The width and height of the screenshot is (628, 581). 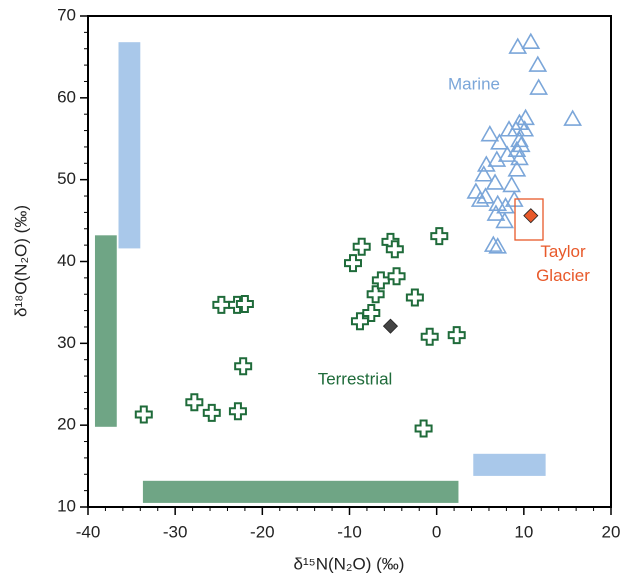 I want to click on annotation: Taylor Glacier, so click(x=563, y=263).